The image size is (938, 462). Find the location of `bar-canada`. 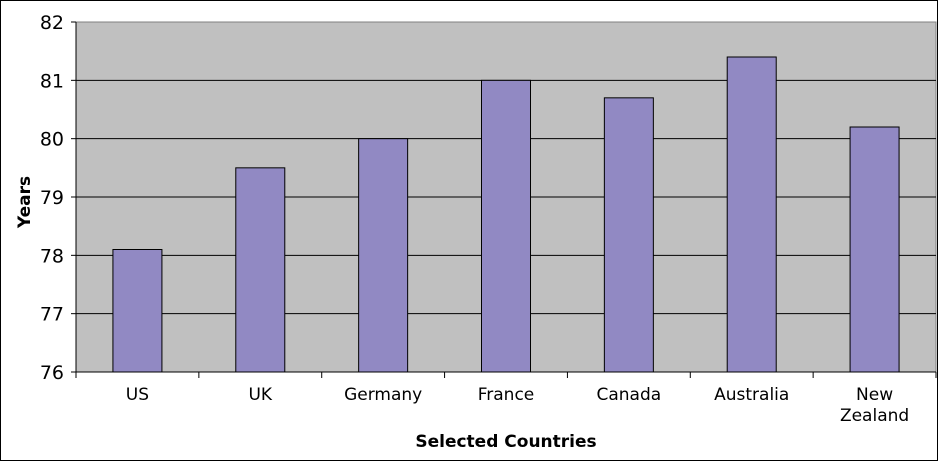

bar-canada is located at coordinates (628, 235).